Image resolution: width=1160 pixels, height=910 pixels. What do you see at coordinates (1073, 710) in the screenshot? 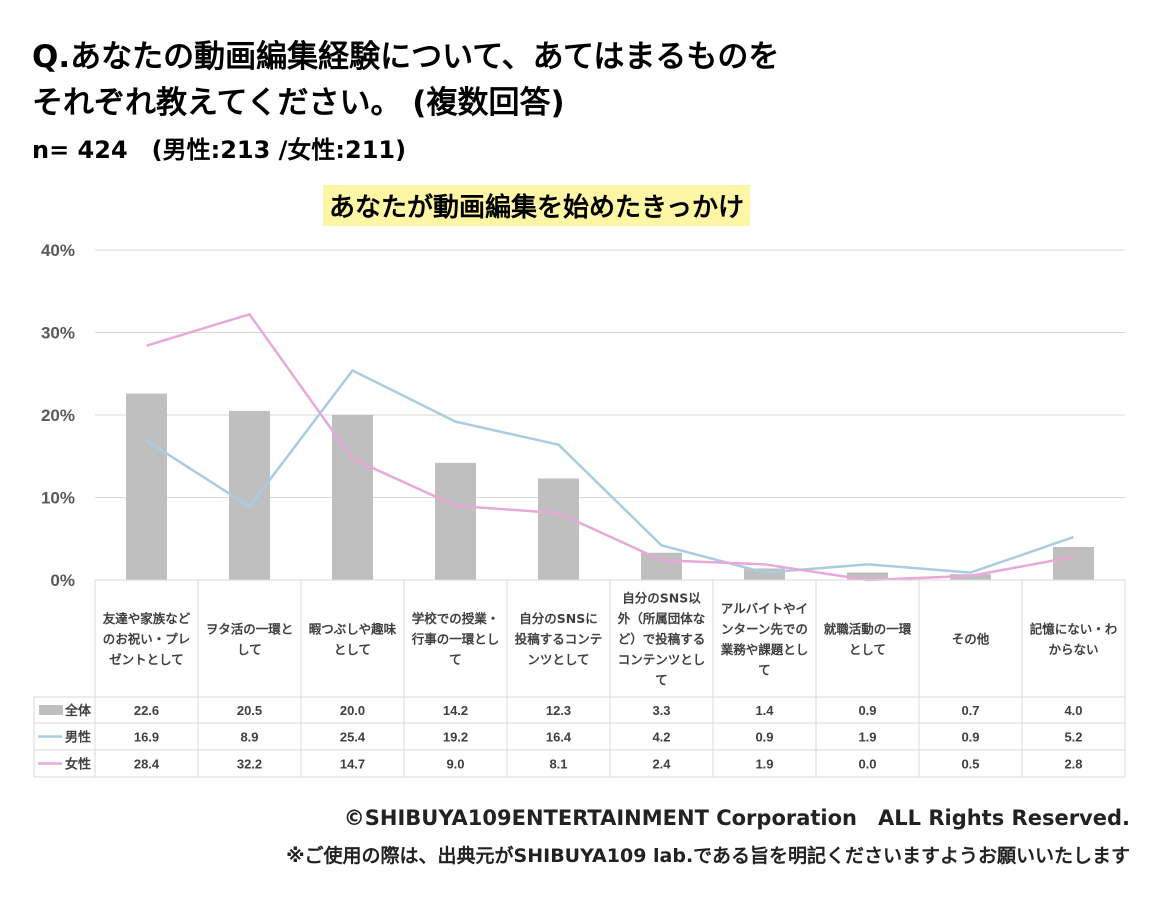
I see `table-value: 4.0` at bounding box center [1073, 710].